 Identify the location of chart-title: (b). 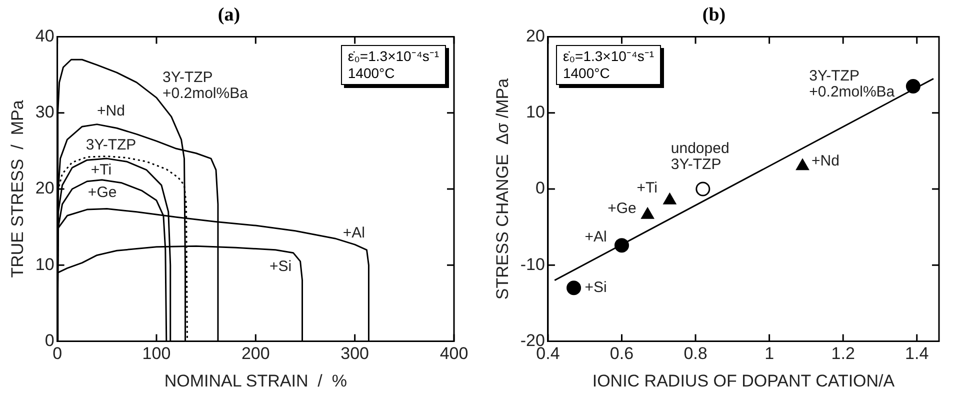
(714, 15).